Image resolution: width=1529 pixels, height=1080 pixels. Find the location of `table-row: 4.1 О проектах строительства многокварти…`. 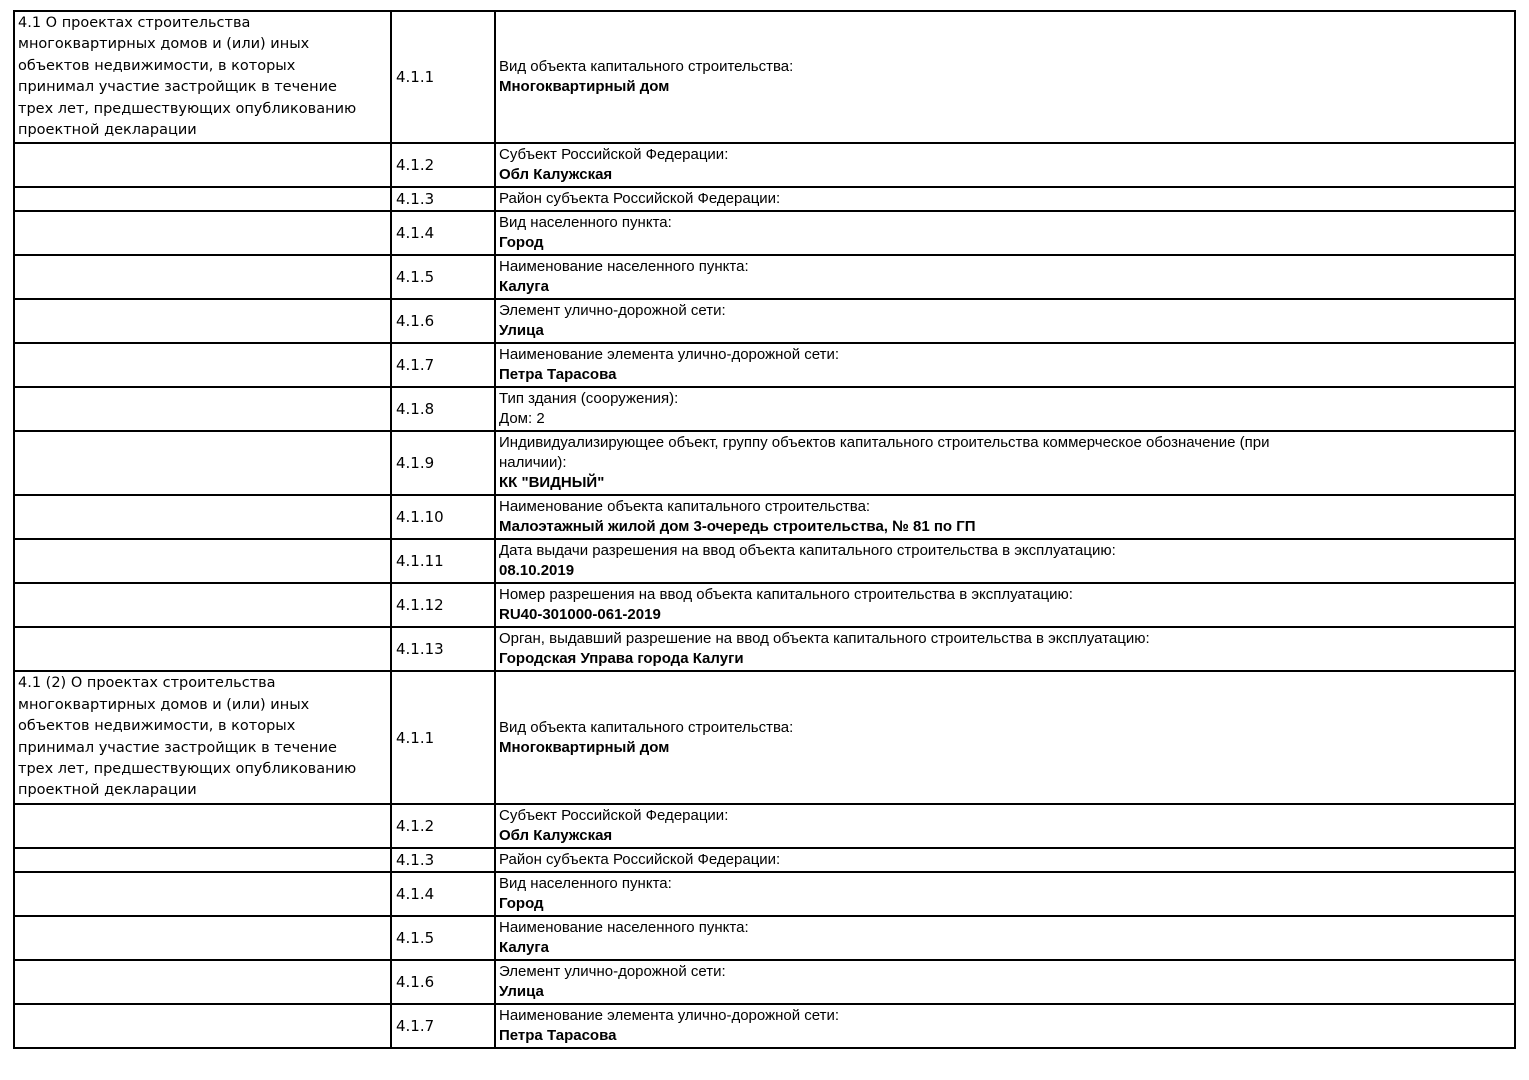

table-row: 4.1 О проектах строительства многокварти… is located at coordinates (764, 77).